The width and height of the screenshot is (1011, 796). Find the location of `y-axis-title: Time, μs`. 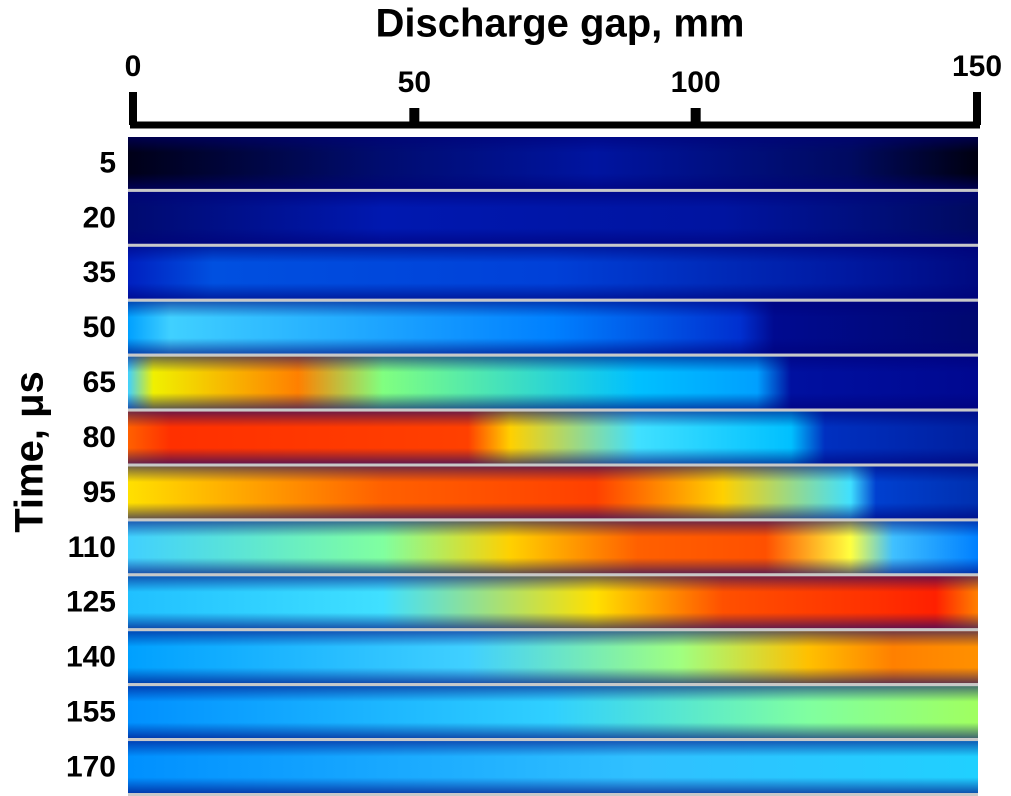

y-axis-title: Time, μs is located at coordinates (30, 452).